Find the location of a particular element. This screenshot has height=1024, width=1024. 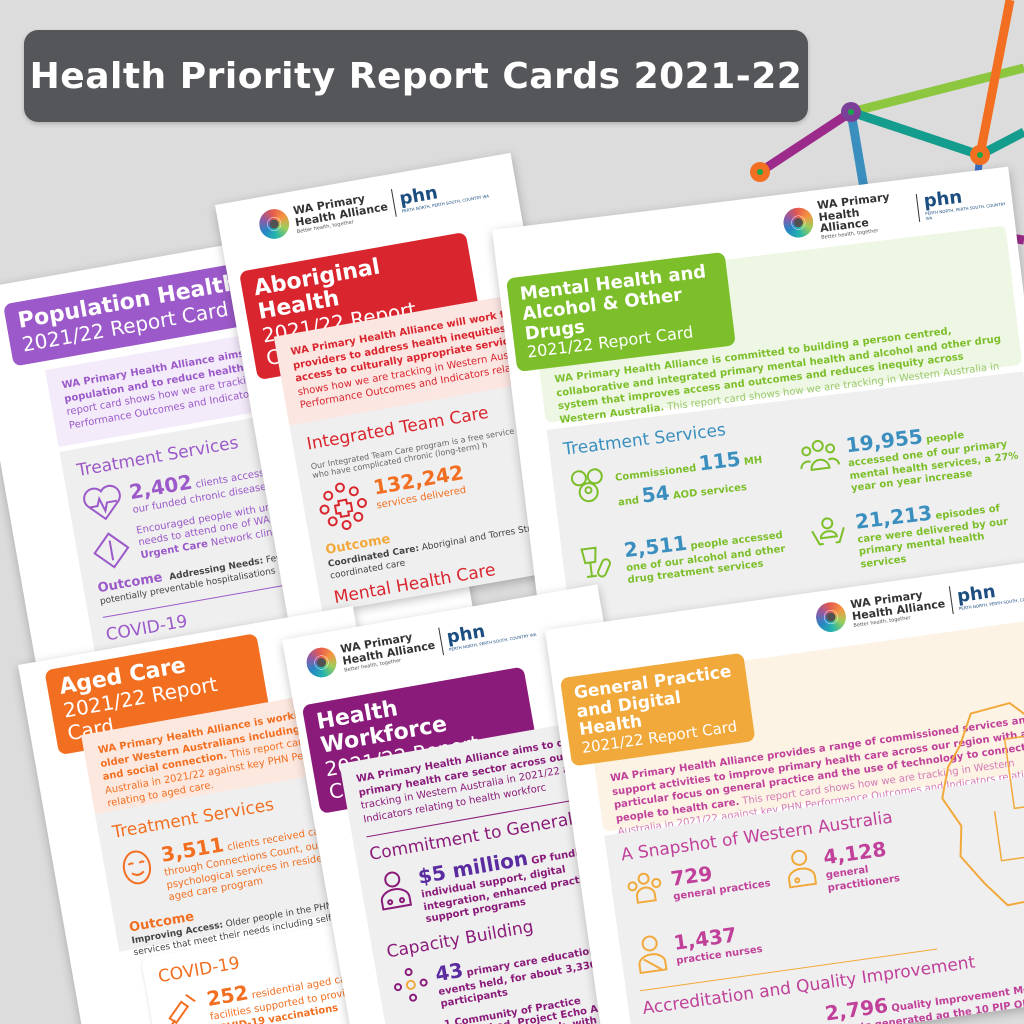

smiling-face-icon is located at coordinates (137, 868).